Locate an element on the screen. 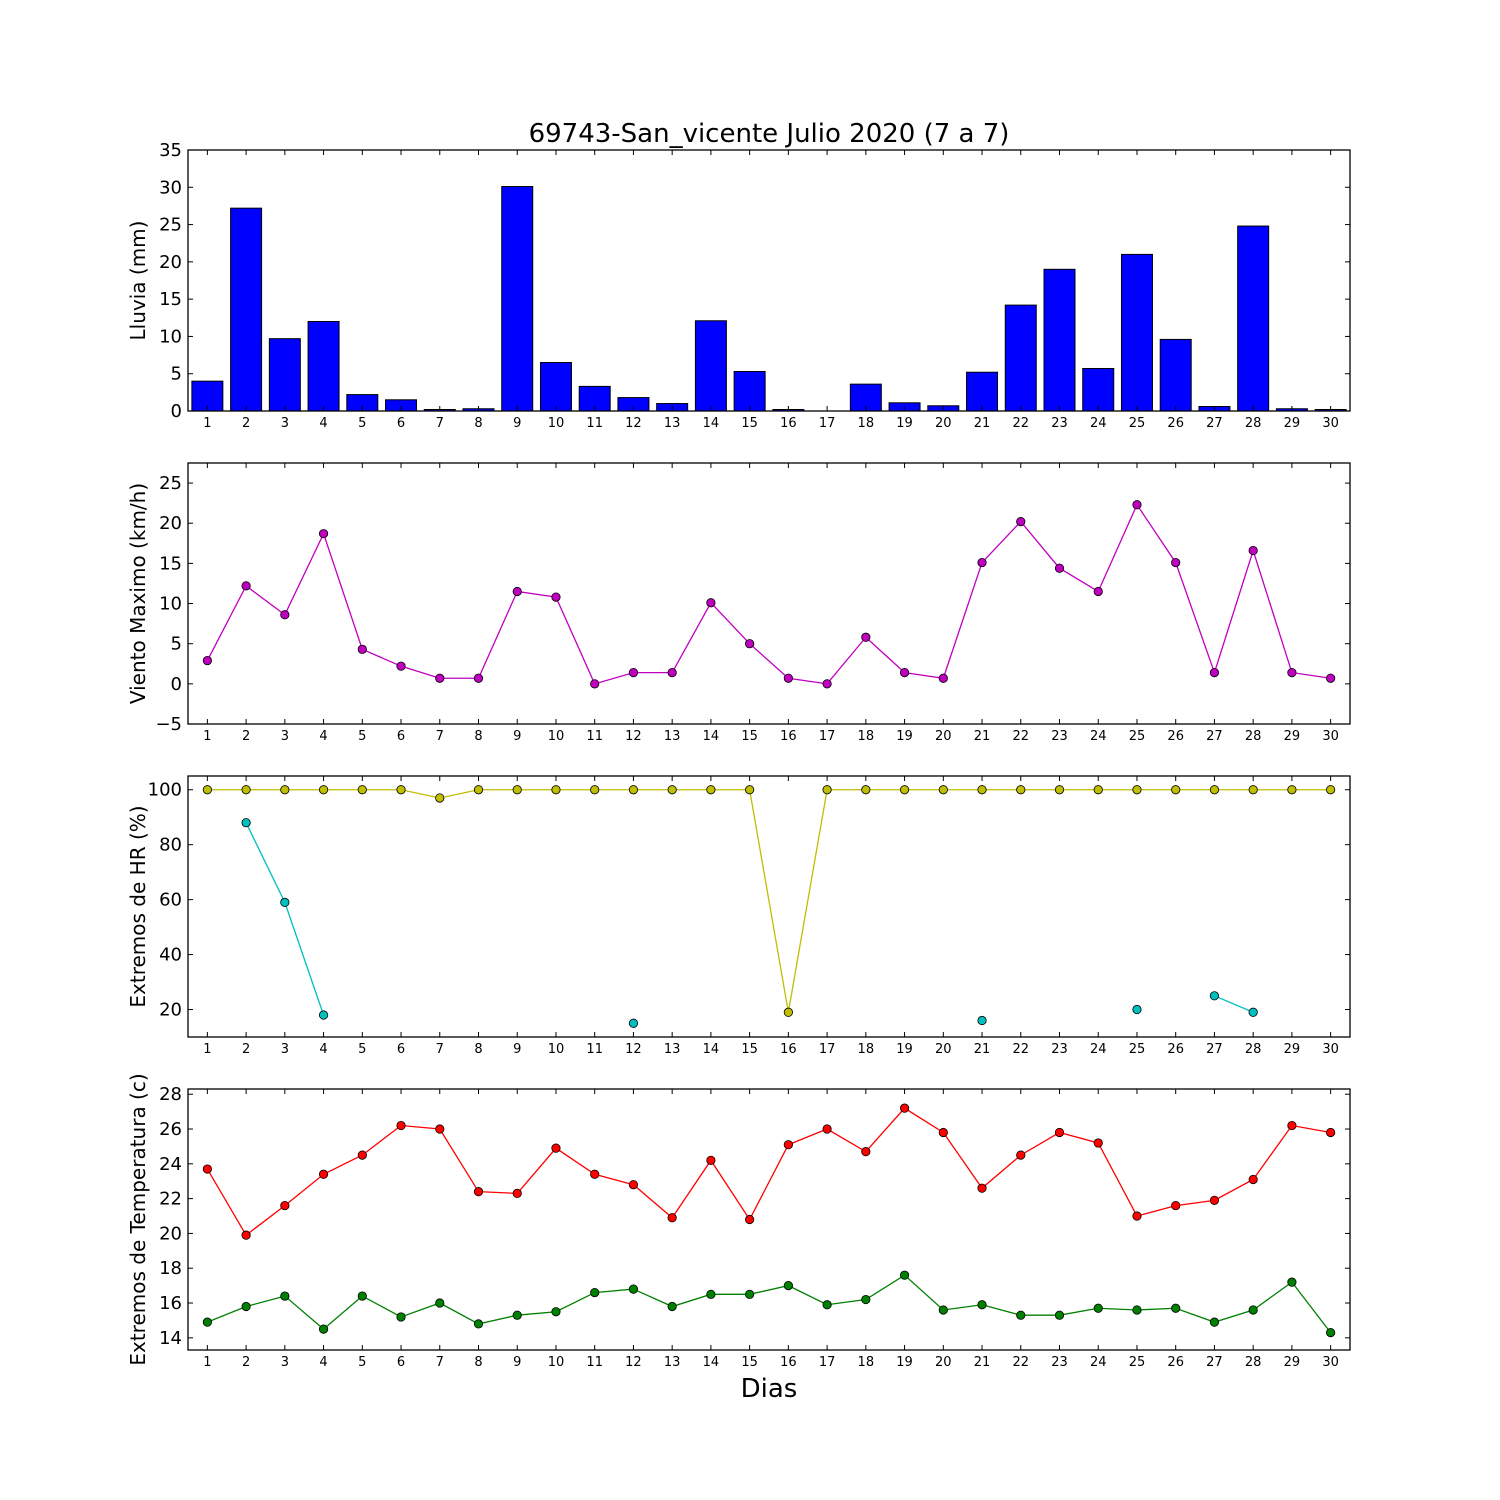 The image size is (1500, 1500). temperature-marks is located at coordinates (769, 1220).